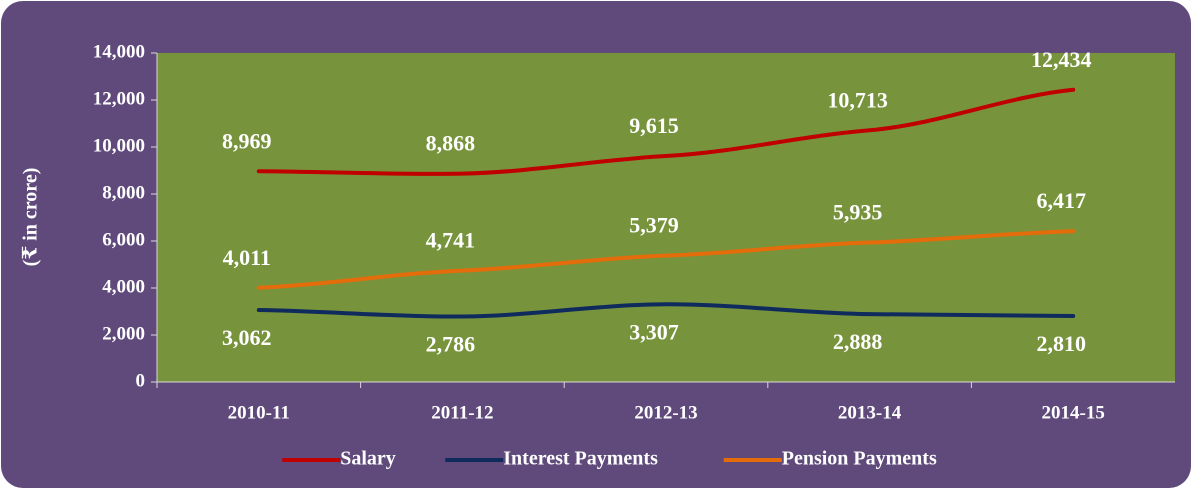  What do you see at coordinates (247, 337) in the screenshot?
I see `data-label: 3,062` at bounding box center [247, 337].